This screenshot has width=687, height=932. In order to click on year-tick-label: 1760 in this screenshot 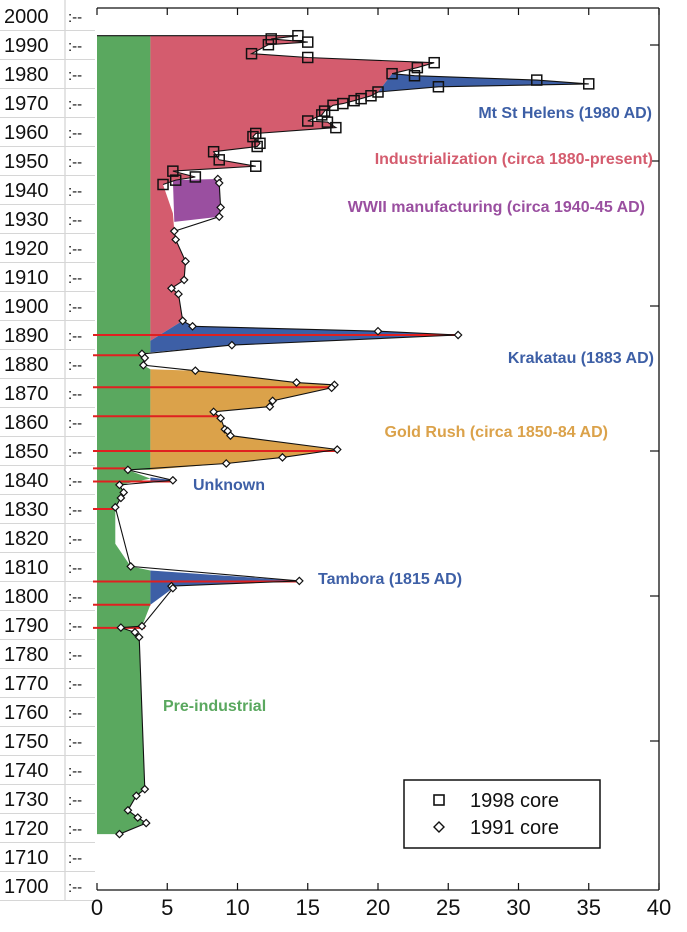, I will do `click(26, 713)`.